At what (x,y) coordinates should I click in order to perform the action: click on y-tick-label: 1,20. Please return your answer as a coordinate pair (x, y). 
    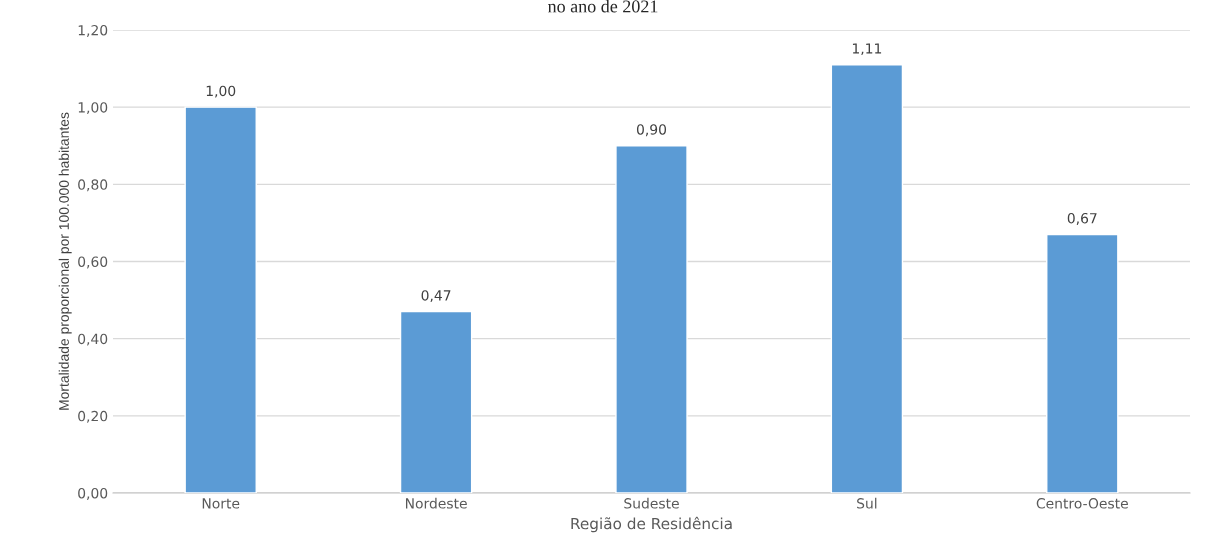
    Looking at the image, I should click on (93, 30).